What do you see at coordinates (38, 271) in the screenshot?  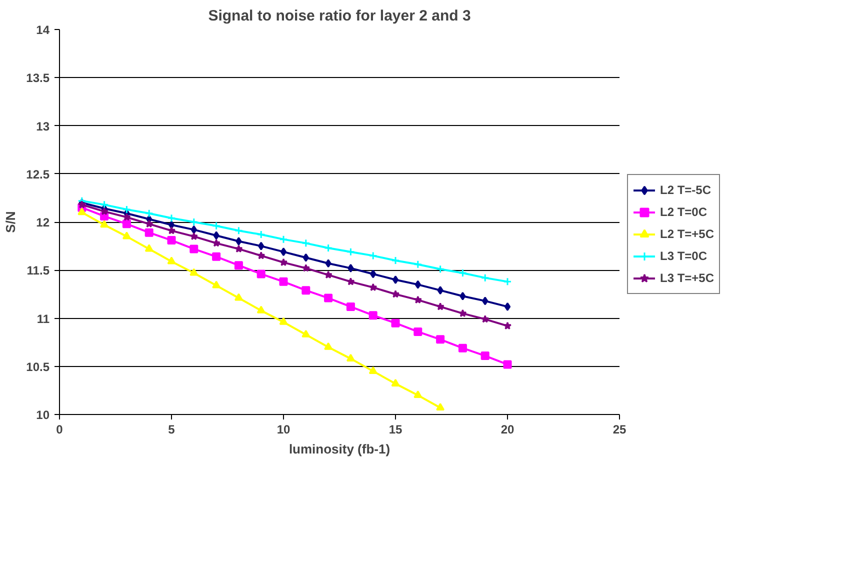 I see `y-tick-label: 11.5` at bounding box center [38, 271].